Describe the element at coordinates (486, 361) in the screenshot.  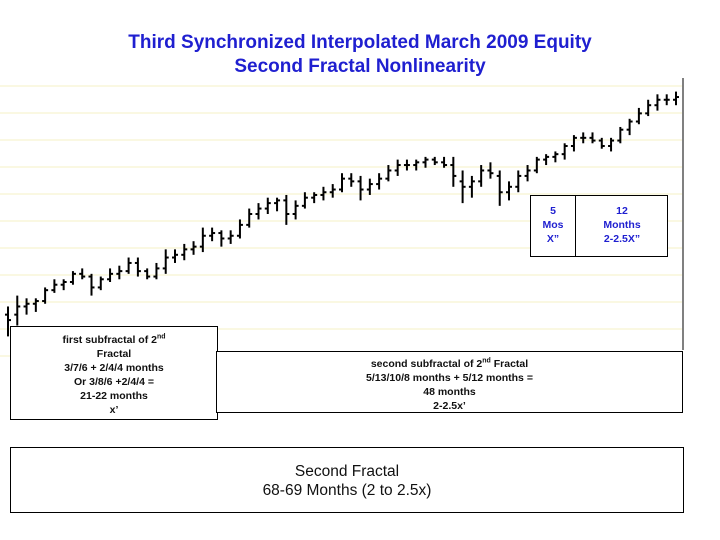
I see `sub2-line1-sup: nd` at that location.